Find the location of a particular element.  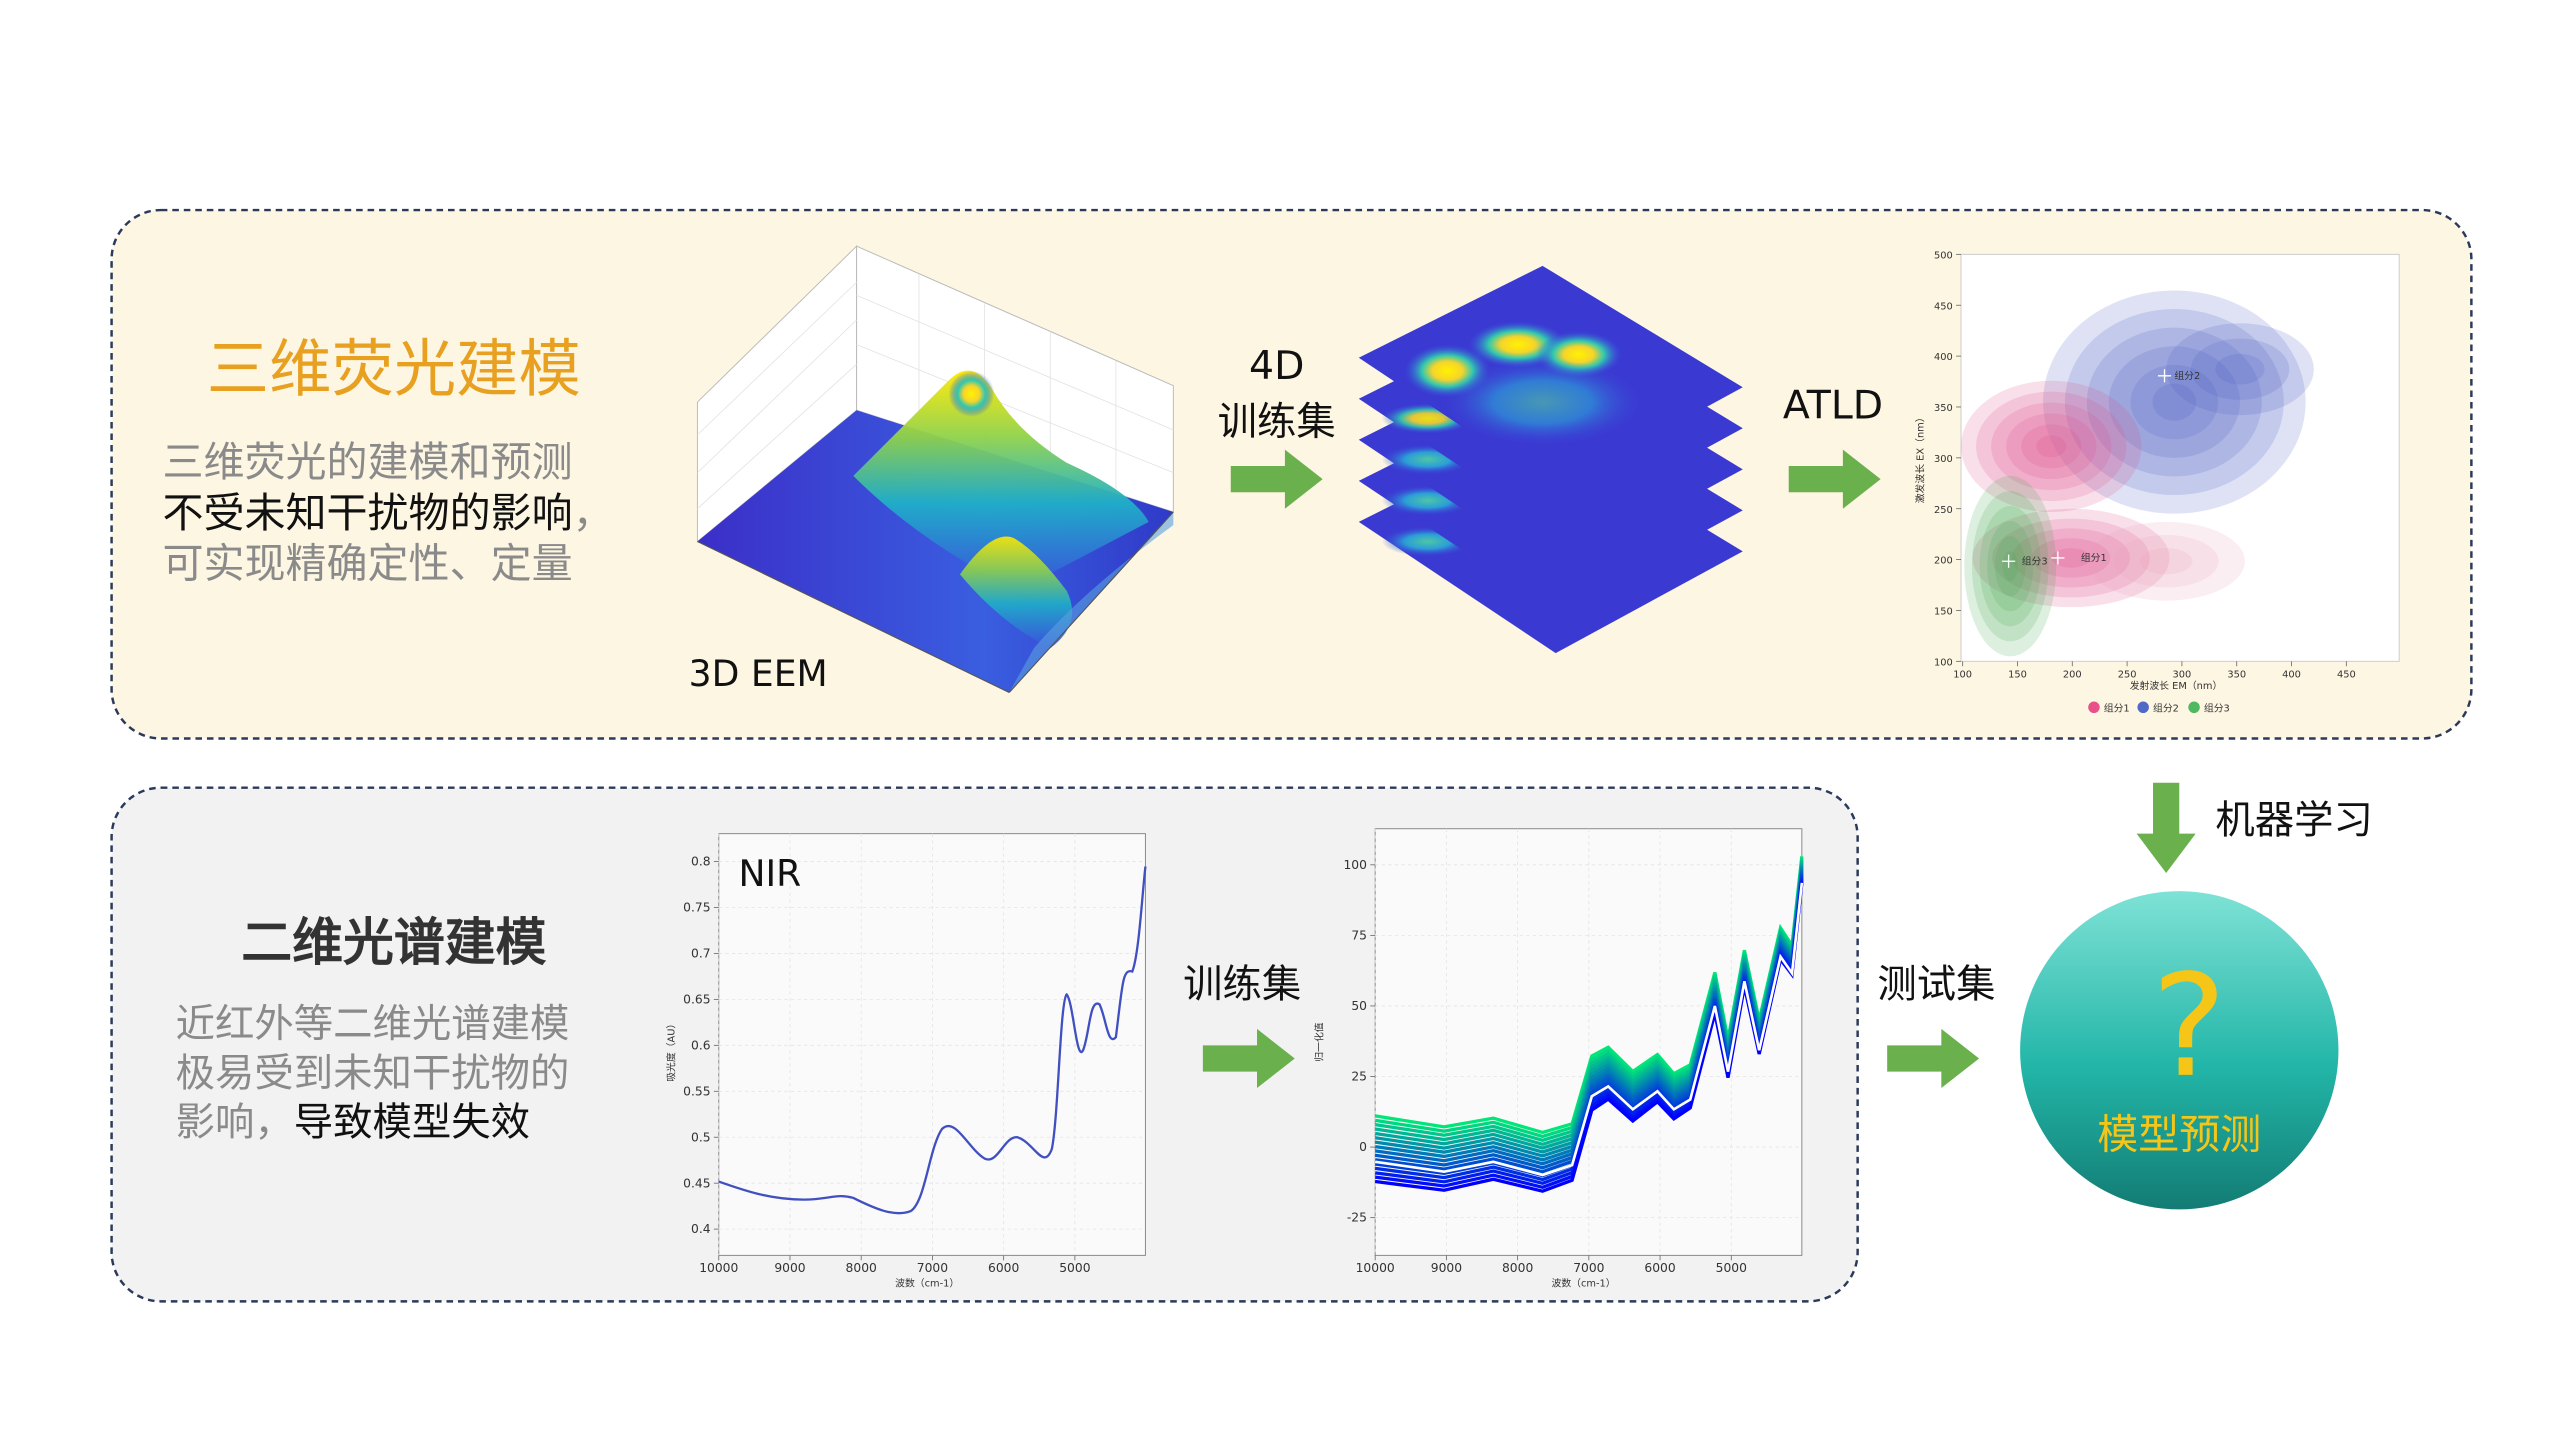

prediction-ball is located at coordinates (2179, 1050).